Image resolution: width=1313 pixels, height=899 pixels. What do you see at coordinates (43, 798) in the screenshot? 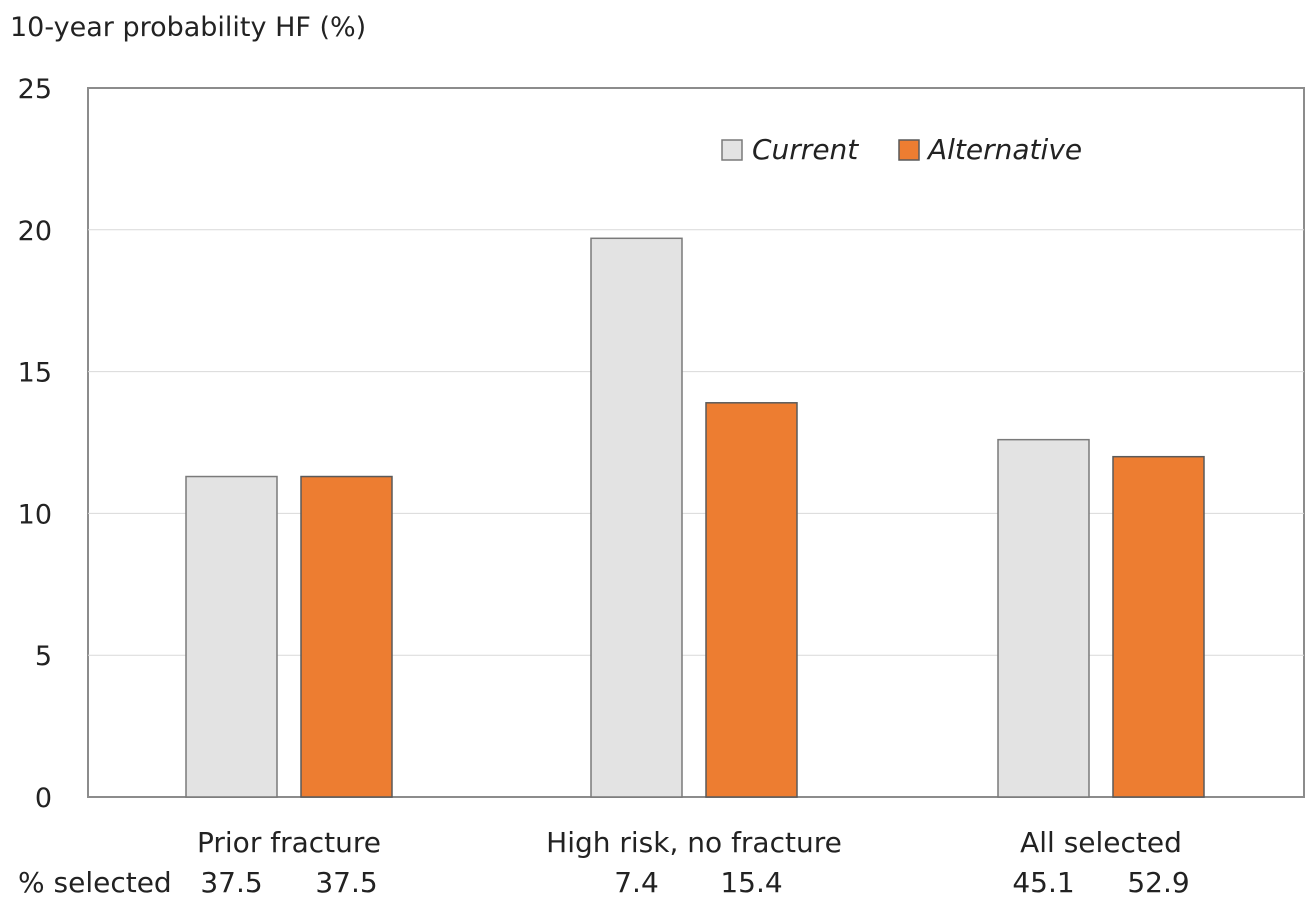
I see `y-tick-label: 0` at bounding box center [43, 798].